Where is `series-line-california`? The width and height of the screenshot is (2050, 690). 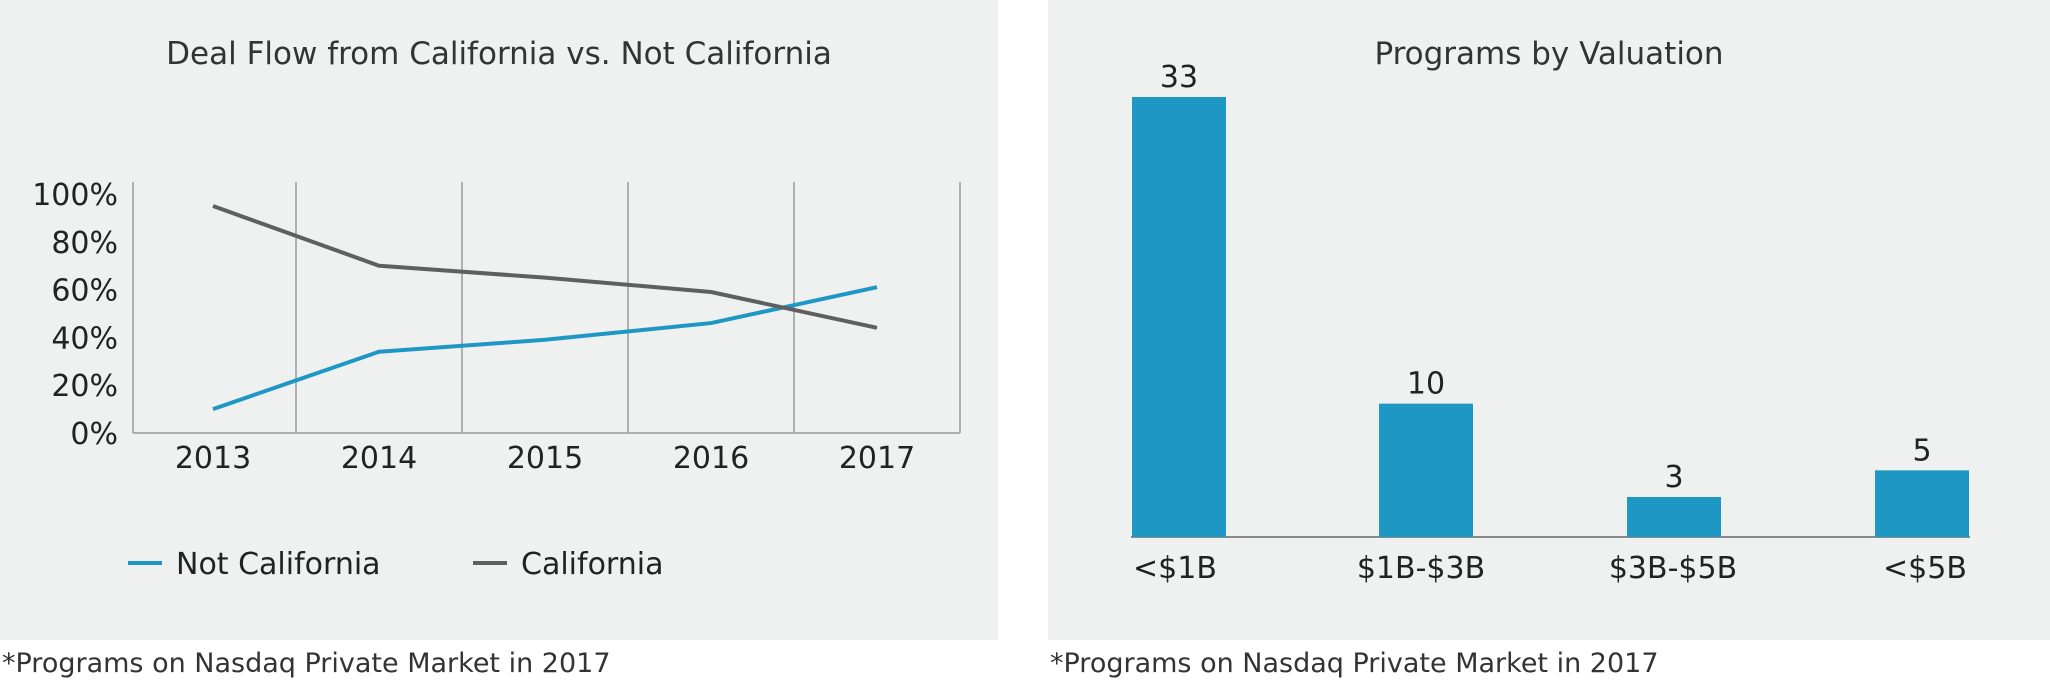
series-line-california is located at coordinates (545, 267).